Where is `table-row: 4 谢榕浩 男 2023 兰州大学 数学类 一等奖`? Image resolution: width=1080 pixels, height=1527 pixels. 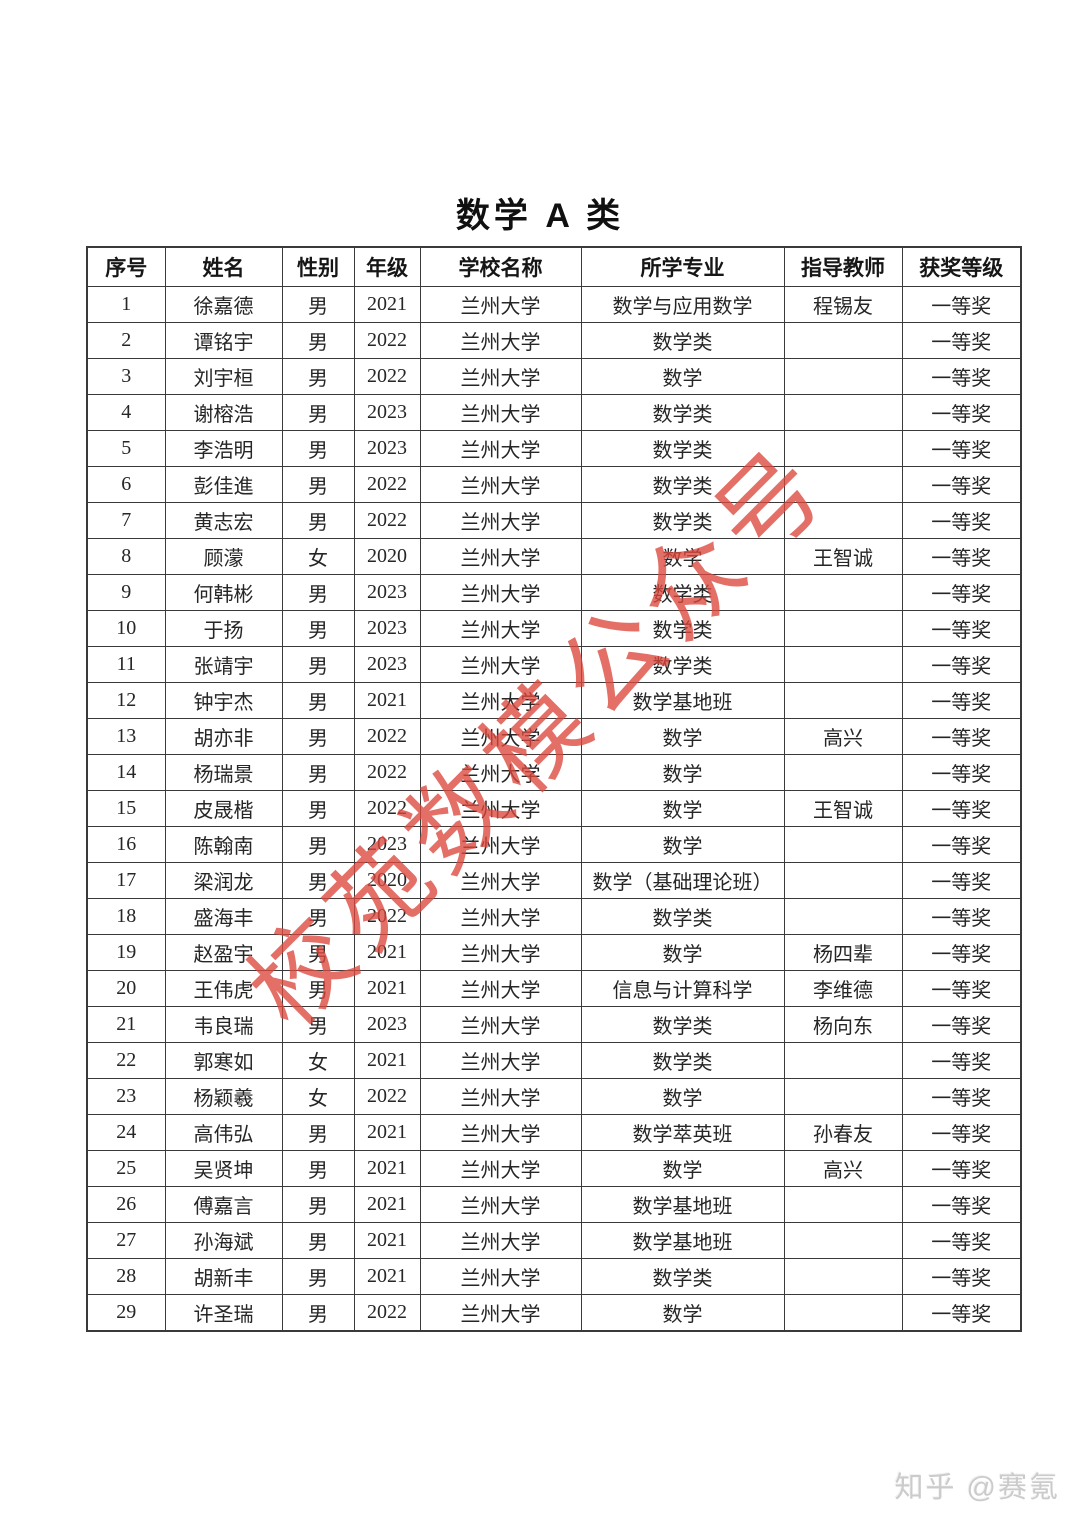 table-row: 4 谢榕浩 男 2023 兰州大学 数学类 一等奖 is located at coordinates (554, 412).